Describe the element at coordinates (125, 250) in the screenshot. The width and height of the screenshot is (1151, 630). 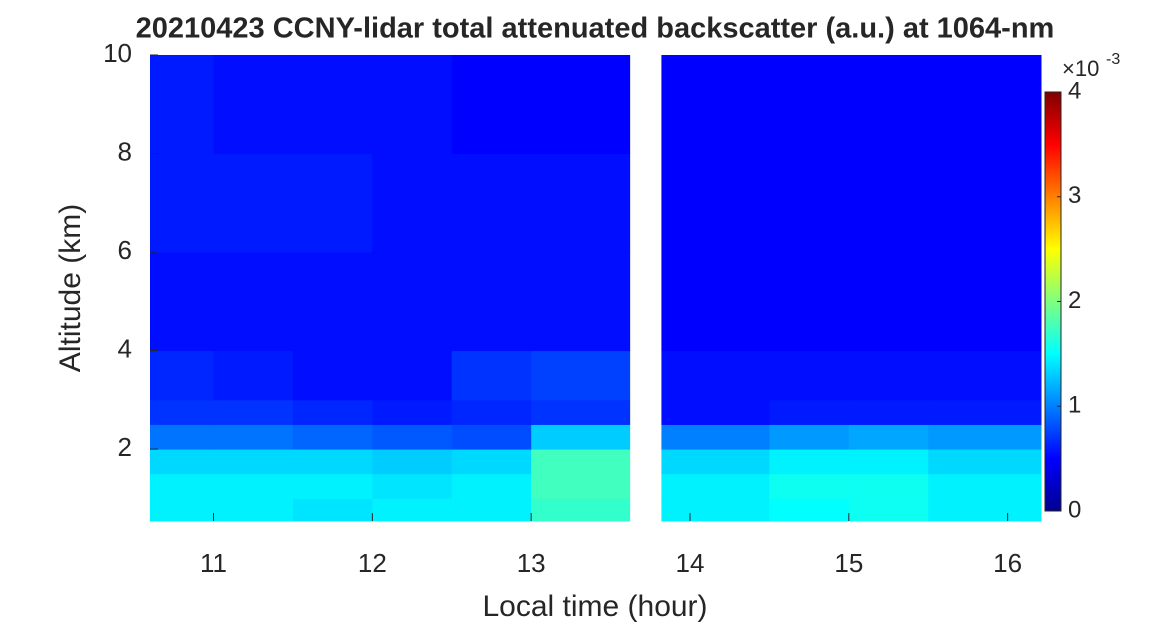
I see `y-tick-label: 6` at that location.